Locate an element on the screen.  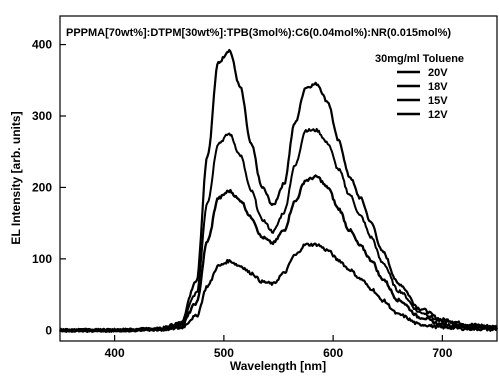
x-tick-label: 600 is located at coordinates (333, 353).